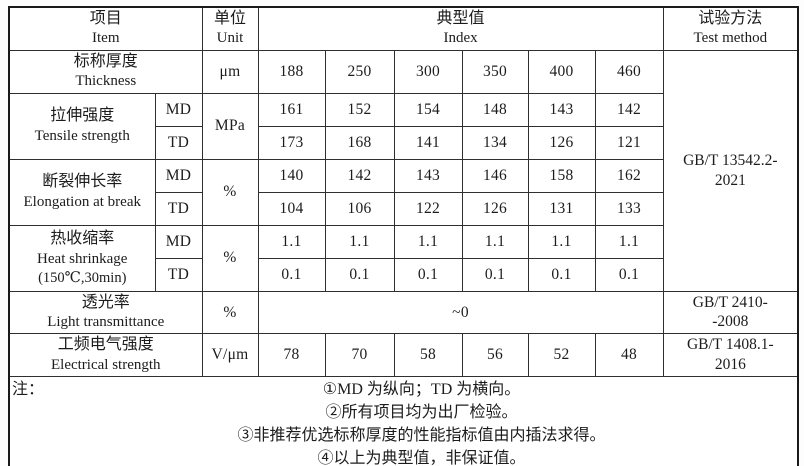 The image size is (804, 466). Describe the element at coordinates (106, 81) in the screenshot. I see `thickness-label-en: Thickness` at that location.